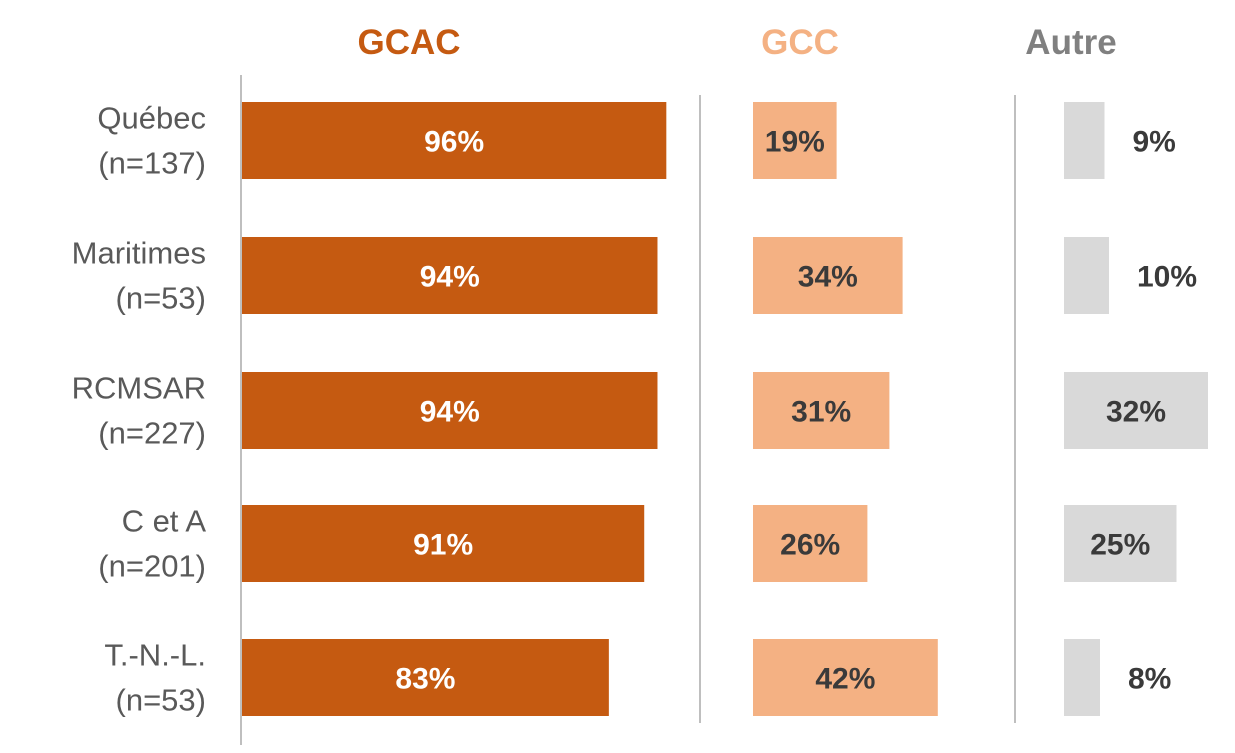 This screenshot has width=1235, height=753. Describe the element at coordinates (1167, 277) in the screenshot. I see `data-label-autre: 10%` at that location.